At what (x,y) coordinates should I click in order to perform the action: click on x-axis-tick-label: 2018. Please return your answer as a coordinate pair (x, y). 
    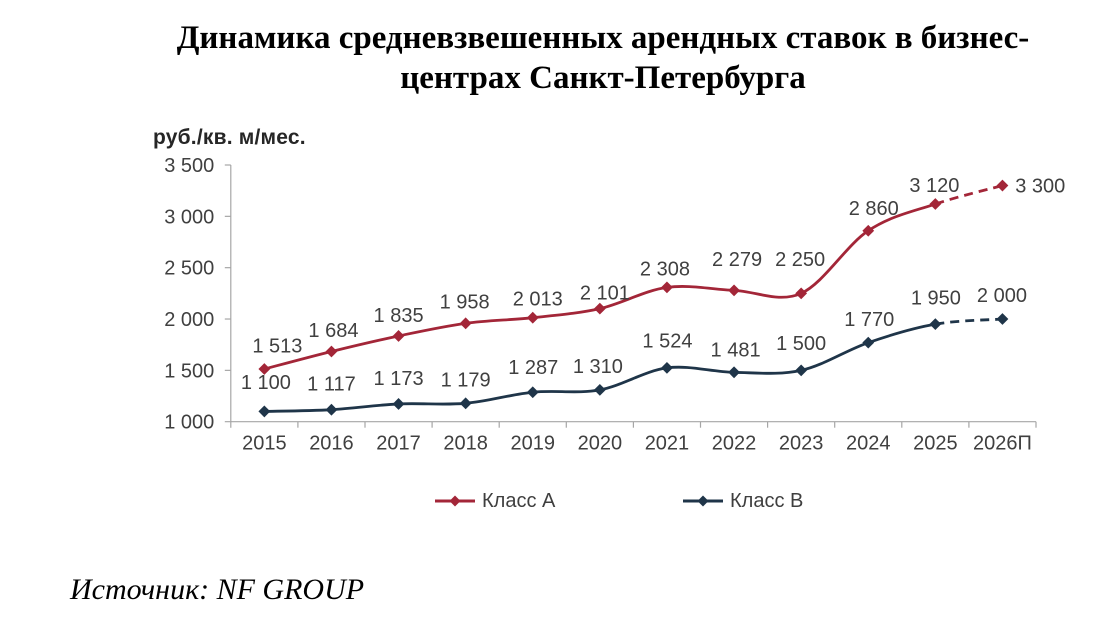
    Looking at the image, I should click on (465, 444).